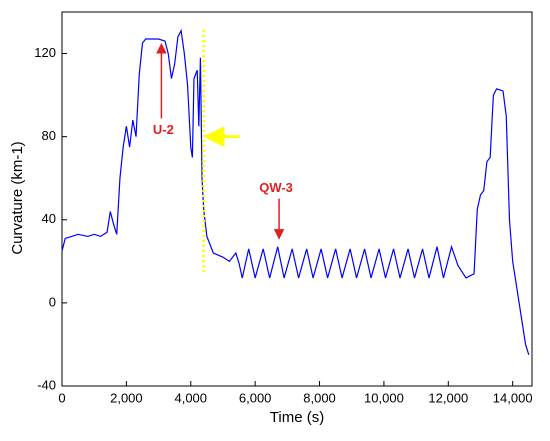 Image resolution: width=550 pixels, height=441 pixels. What do you see at coordinates (61, 397) in the screenshot?
I see `x-tick-label: 0` at bounding box center [61, 397].